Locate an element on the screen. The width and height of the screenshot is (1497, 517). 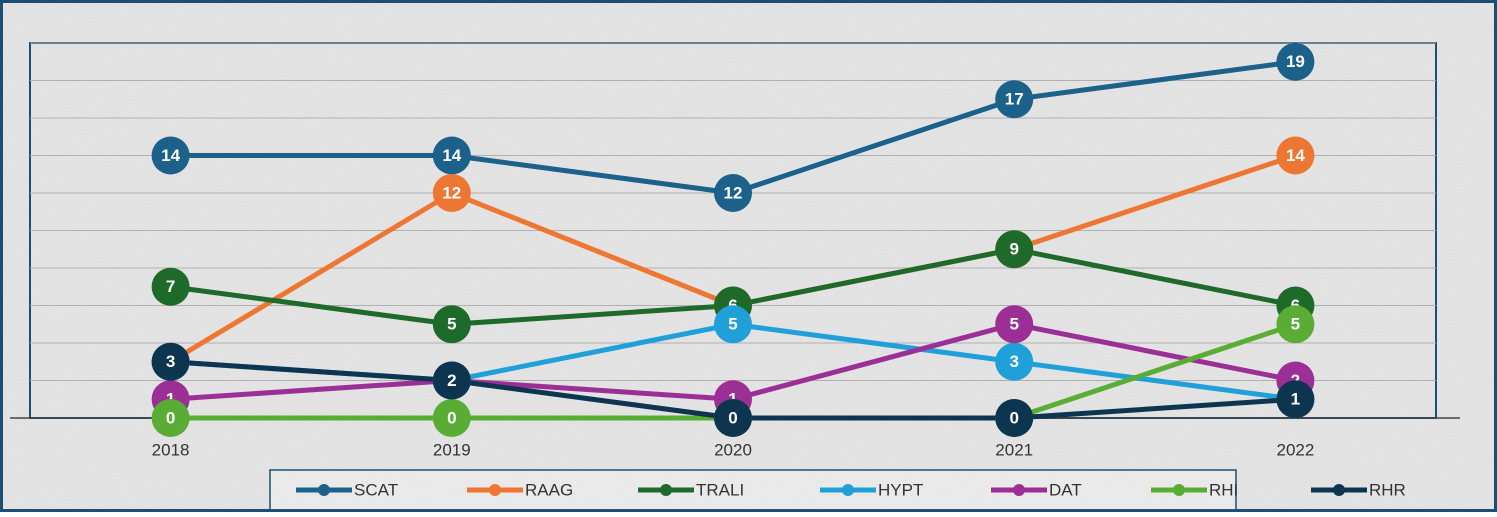
data-label: 7 is located at coordinates (170, 286).